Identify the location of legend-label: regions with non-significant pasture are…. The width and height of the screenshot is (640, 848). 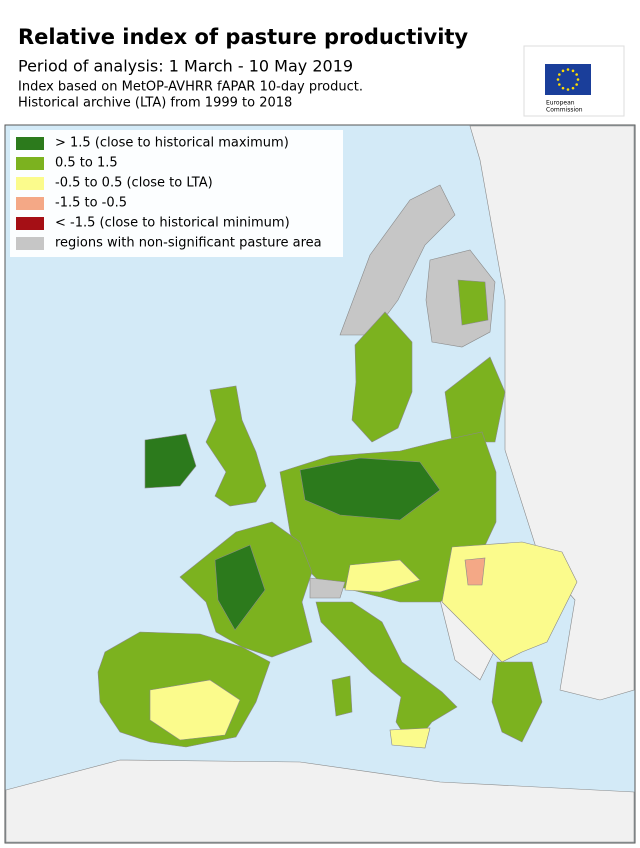
(188, 243).